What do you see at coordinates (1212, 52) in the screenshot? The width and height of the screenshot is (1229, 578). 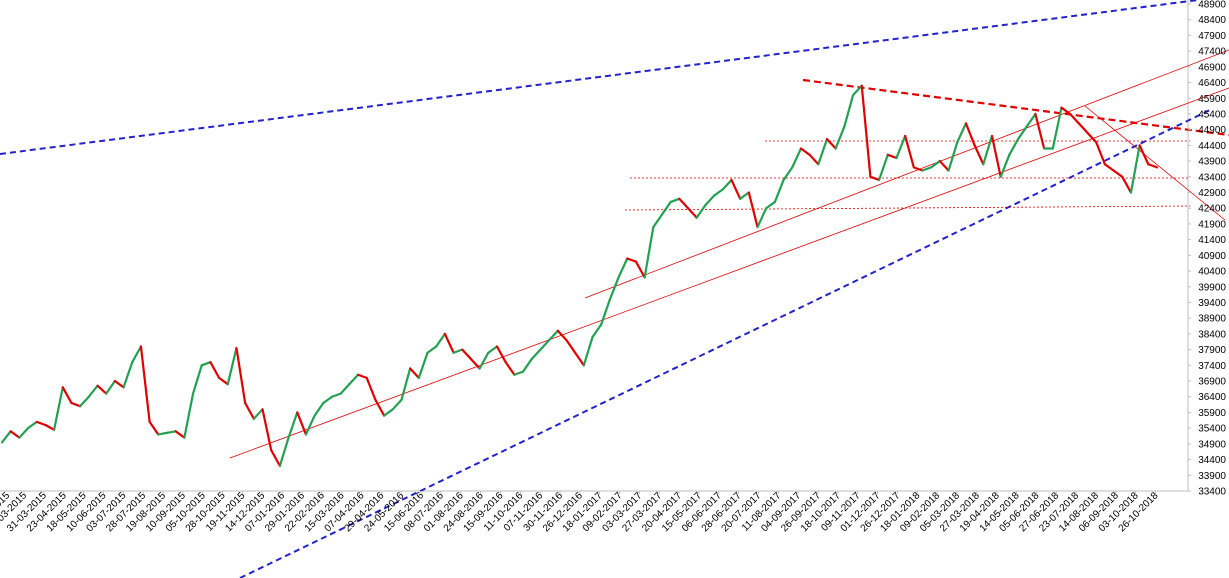 I see `y-tick-label: 47400` at bounding box center [1212, 52].